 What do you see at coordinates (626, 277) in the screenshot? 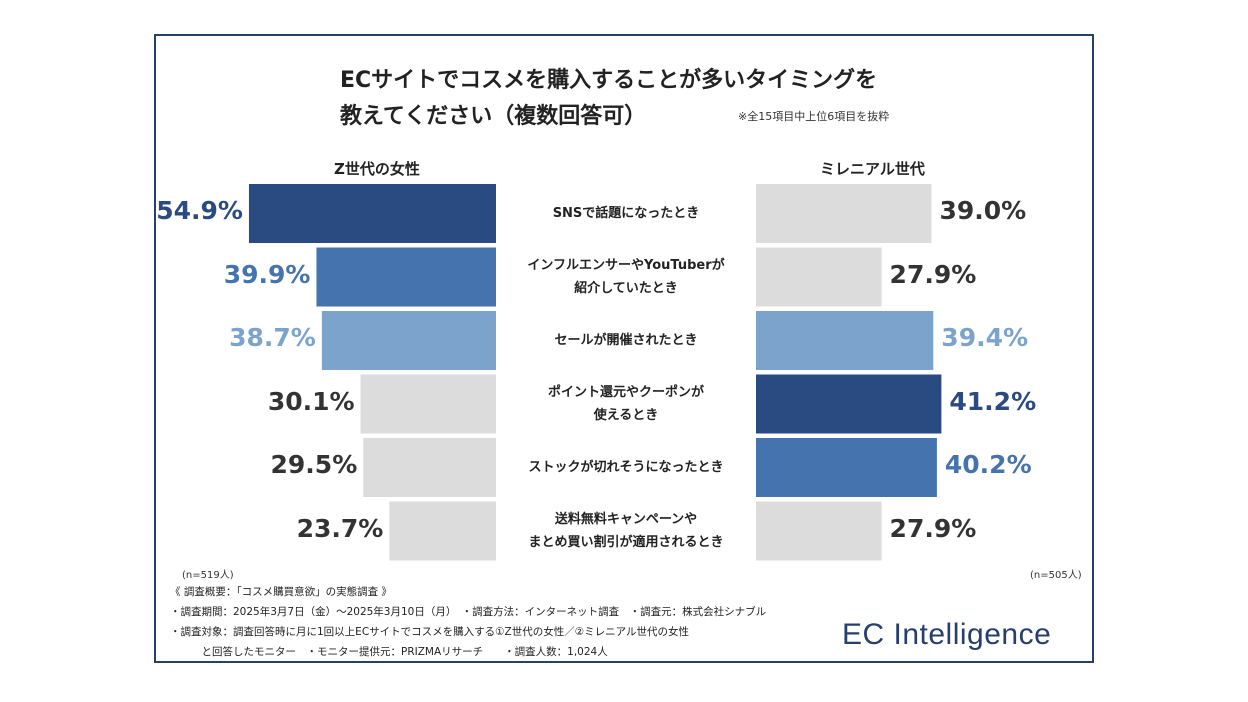
I see `category-label-1: インフルエンサーやYouTuberが 紹介していたとき` at bounding box center [626, 277].